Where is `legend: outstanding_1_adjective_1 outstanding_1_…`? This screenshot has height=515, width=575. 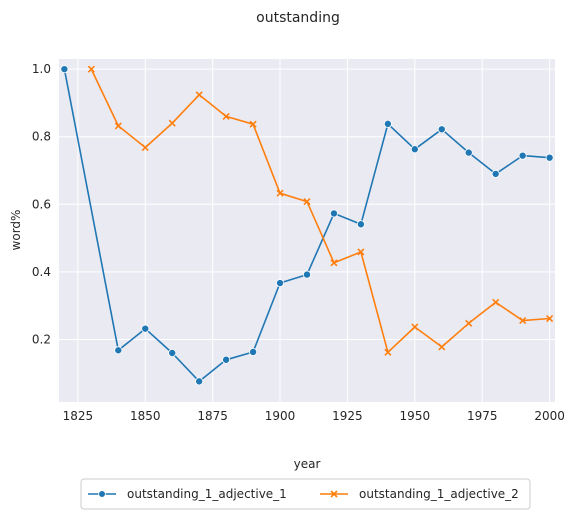 legend: outstanding_1_adjective_1 outstanding_1_… is located at coordinates (305, 494).